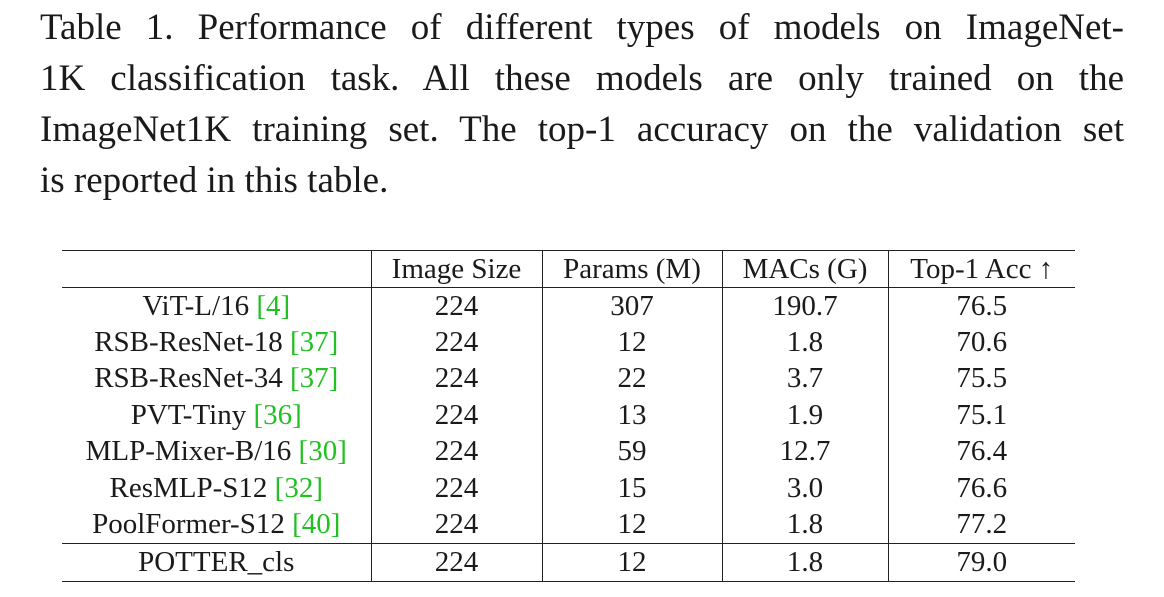 The image size is (1164, 597). I want to click on top1-cell: 77.2, so click(981, 525).